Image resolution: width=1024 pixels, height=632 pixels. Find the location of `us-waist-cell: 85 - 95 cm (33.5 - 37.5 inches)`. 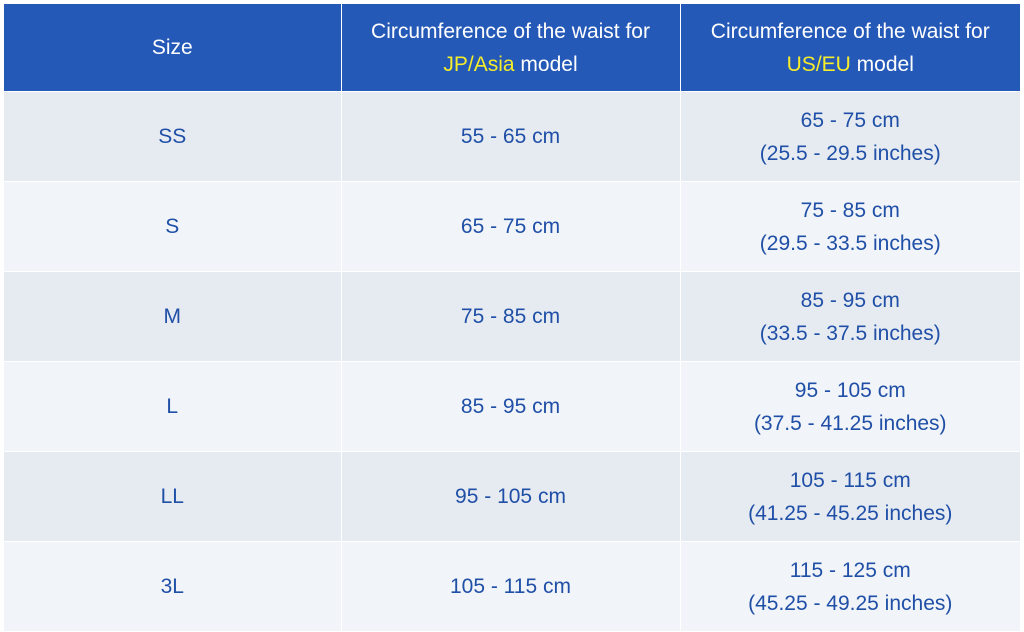

us-waist-cell: 85 - 95 cm (33.5 - 37.5 inches) is located at coordinates (850, 316).